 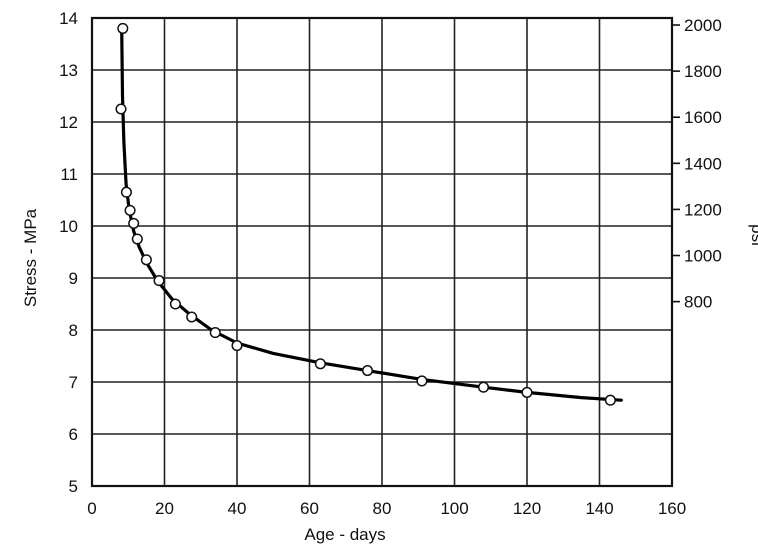 I want to click on y2-tick-label: 1600, so click(x=703, y=117).